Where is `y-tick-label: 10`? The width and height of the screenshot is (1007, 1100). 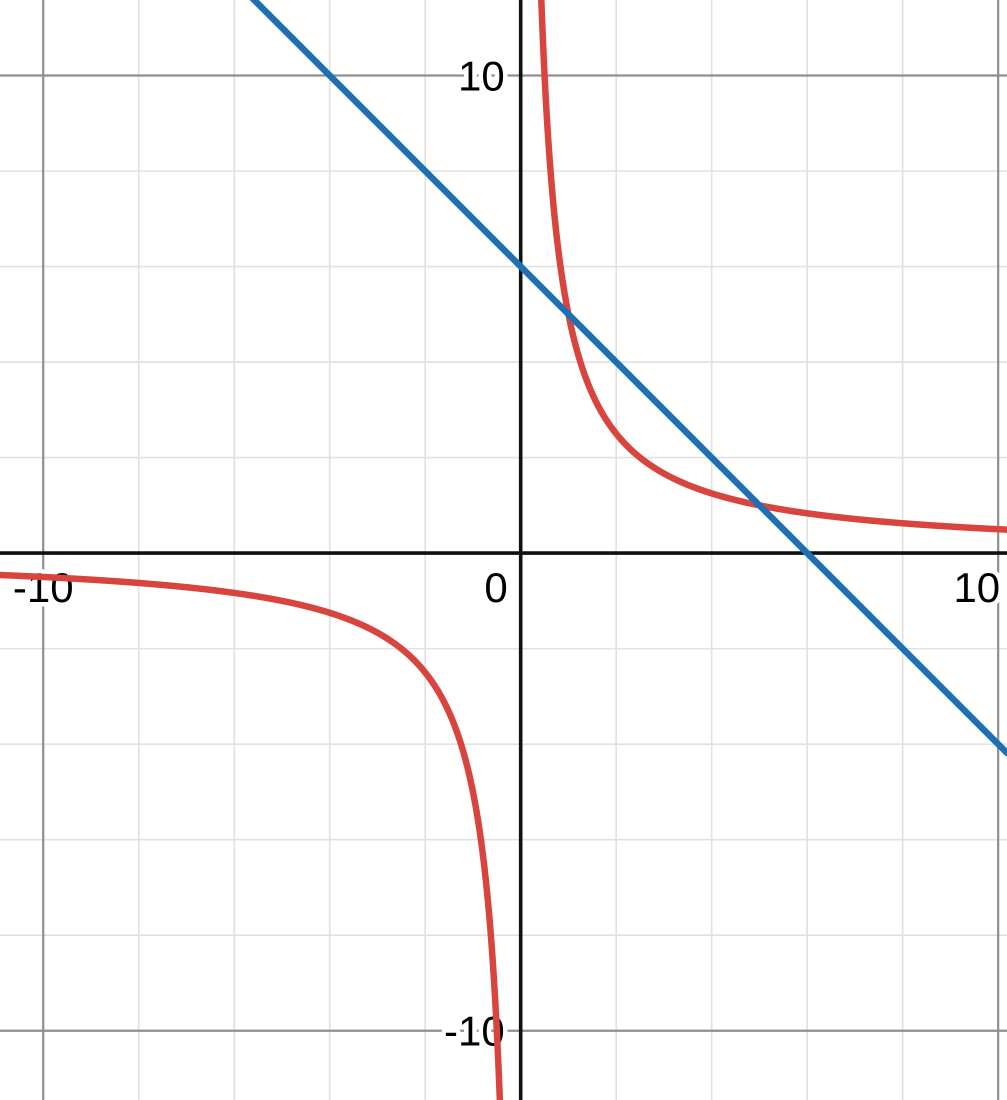 y-tick-label: 10 is located at coordinates (481, 75).